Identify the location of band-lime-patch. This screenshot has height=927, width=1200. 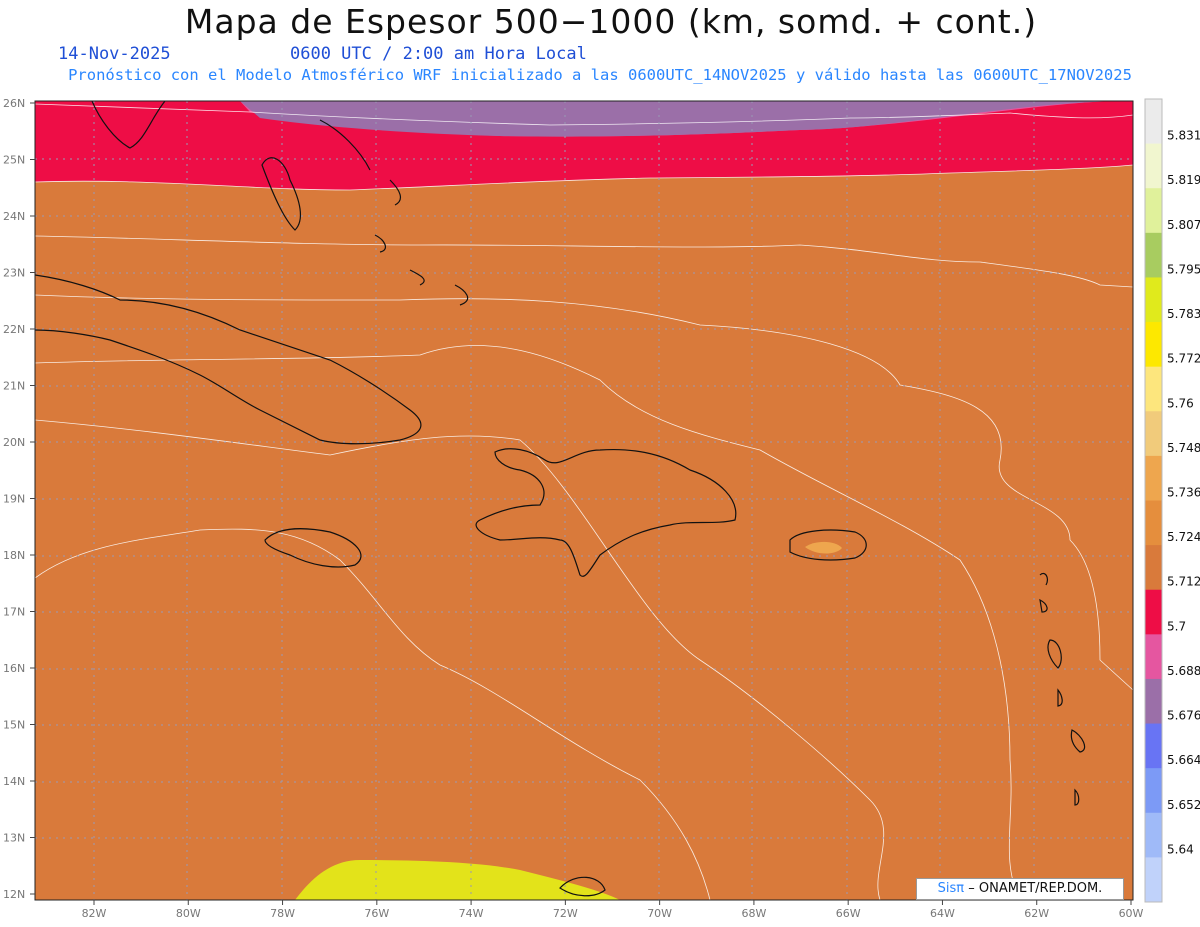
(457, 880).